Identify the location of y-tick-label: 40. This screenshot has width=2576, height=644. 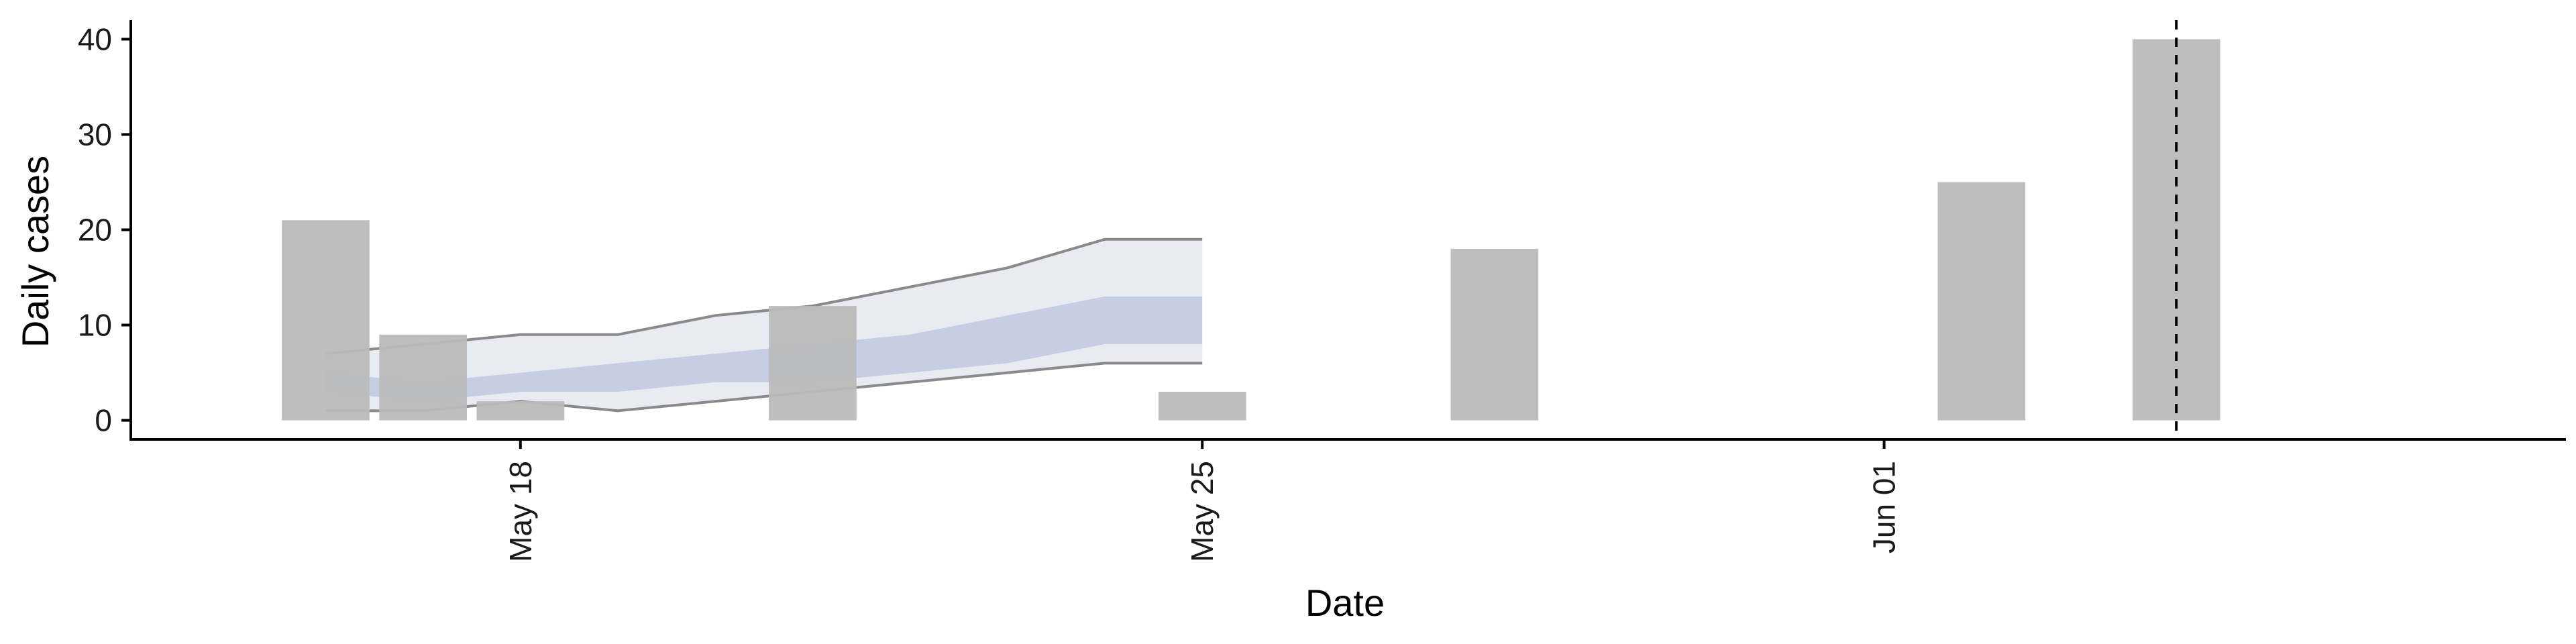
(95, 38).